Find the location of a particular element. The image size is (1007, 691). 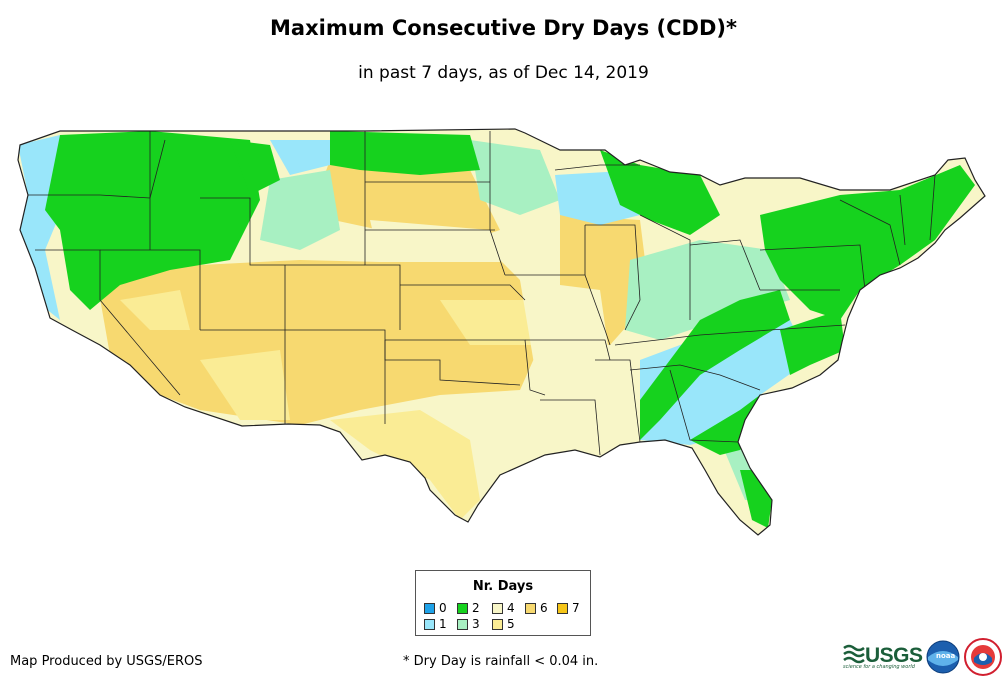

legend-label: 3 is located at coordinates (476, 624).